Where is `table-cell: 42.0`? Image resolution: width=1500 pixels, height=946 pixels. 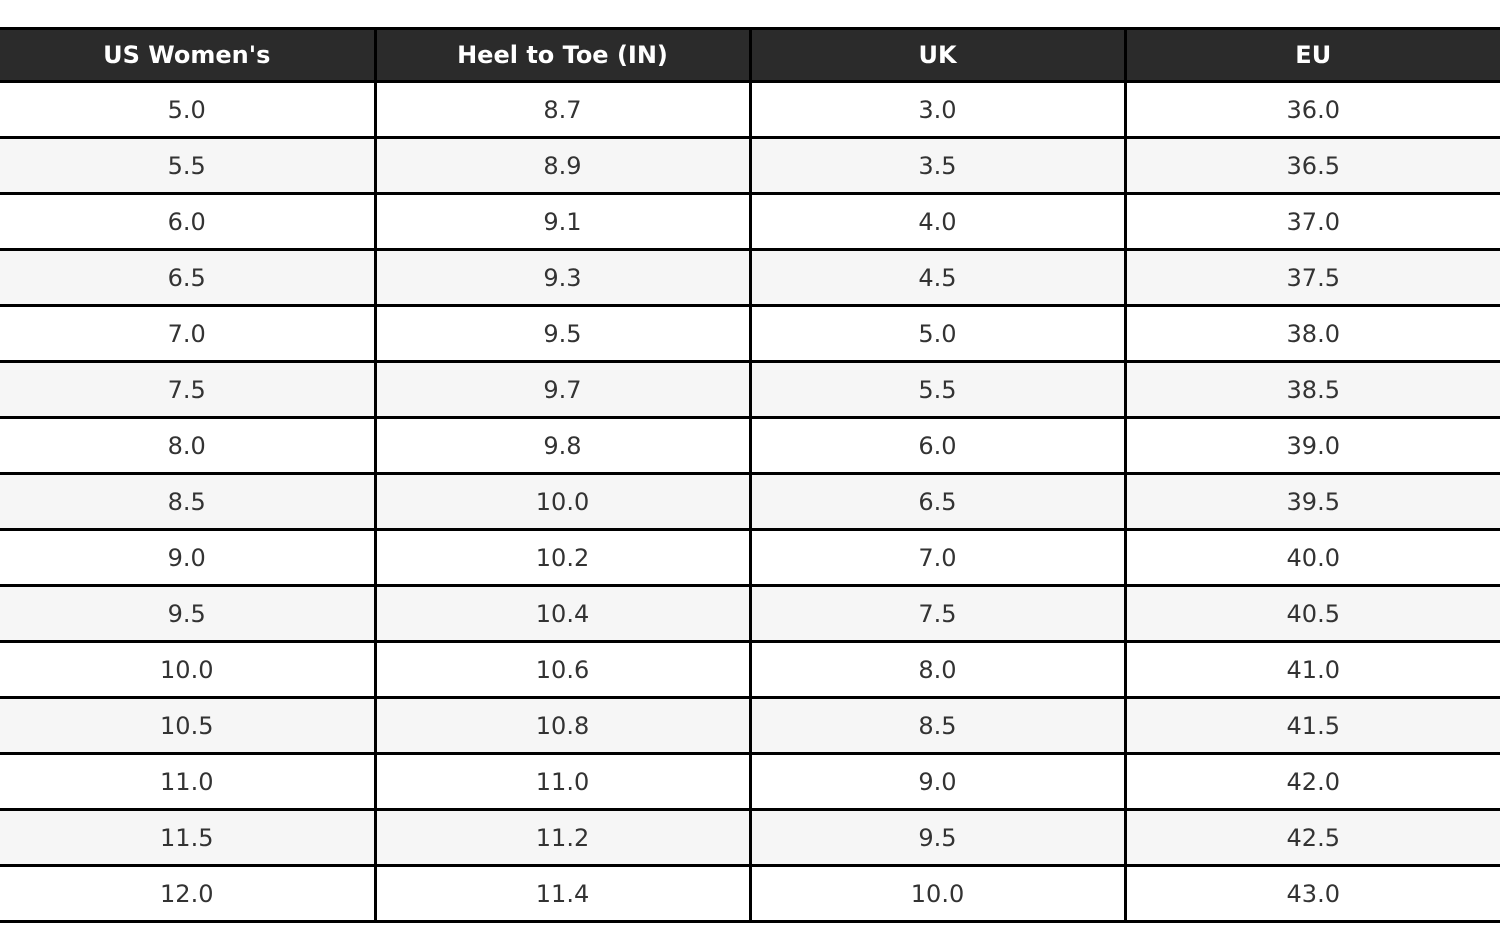
table-cell: 42.0 is located at coordinates (1311, 781).